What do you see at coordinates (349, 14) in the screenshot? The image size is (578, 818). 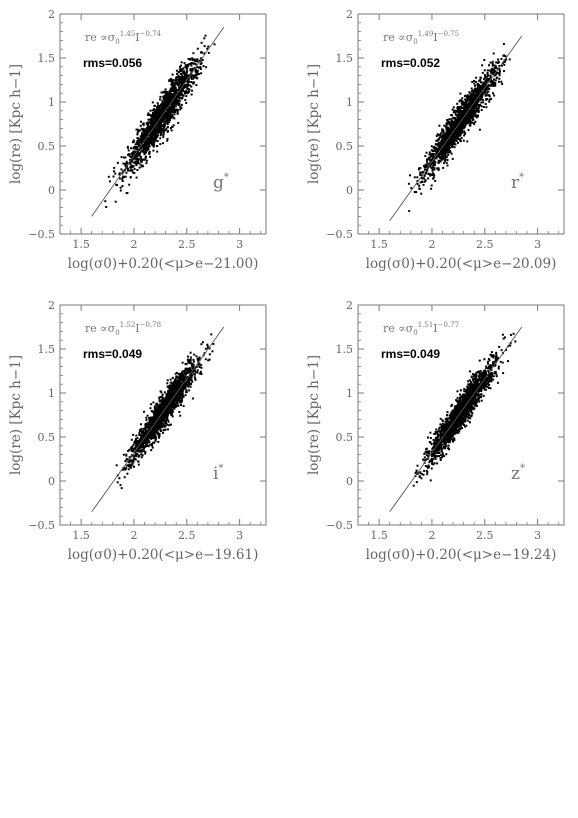 I see `y-tick-label: 2` at bounding box center [349, 14].